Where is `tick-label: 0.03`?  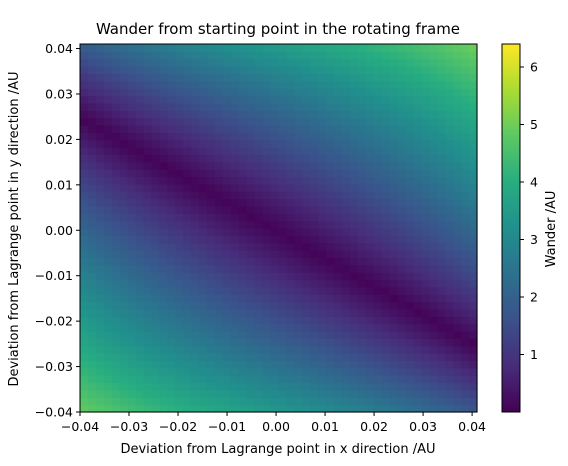 tick-label: 0.03 is located at coordinates (59, 93).